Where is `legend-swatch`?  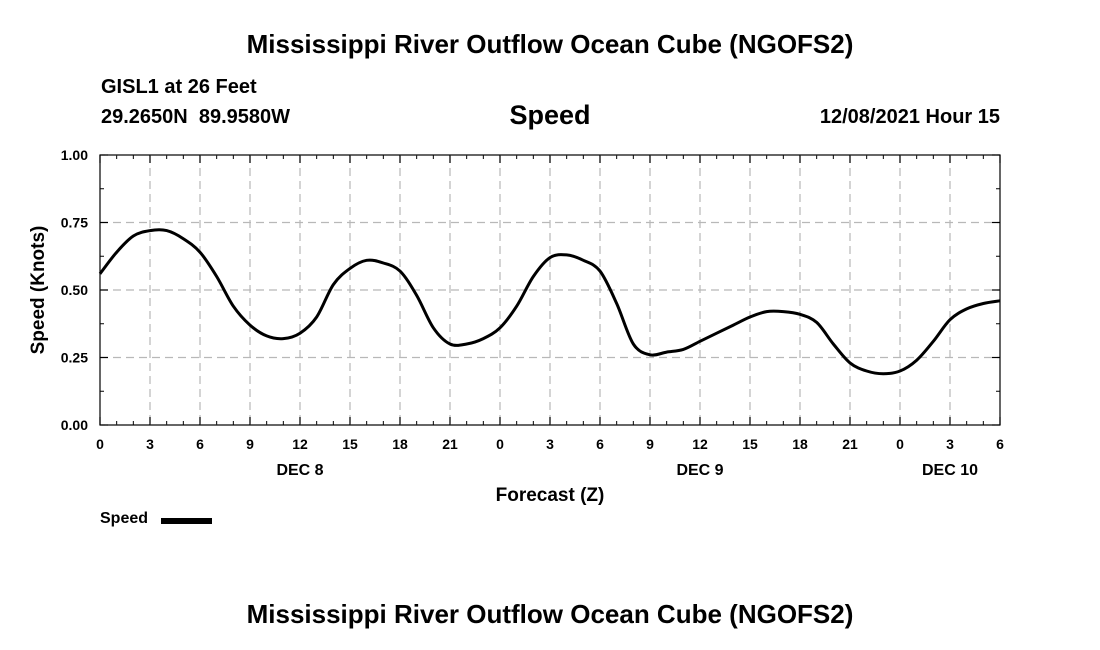
legend-swatch is located at coordinates (186, 521).